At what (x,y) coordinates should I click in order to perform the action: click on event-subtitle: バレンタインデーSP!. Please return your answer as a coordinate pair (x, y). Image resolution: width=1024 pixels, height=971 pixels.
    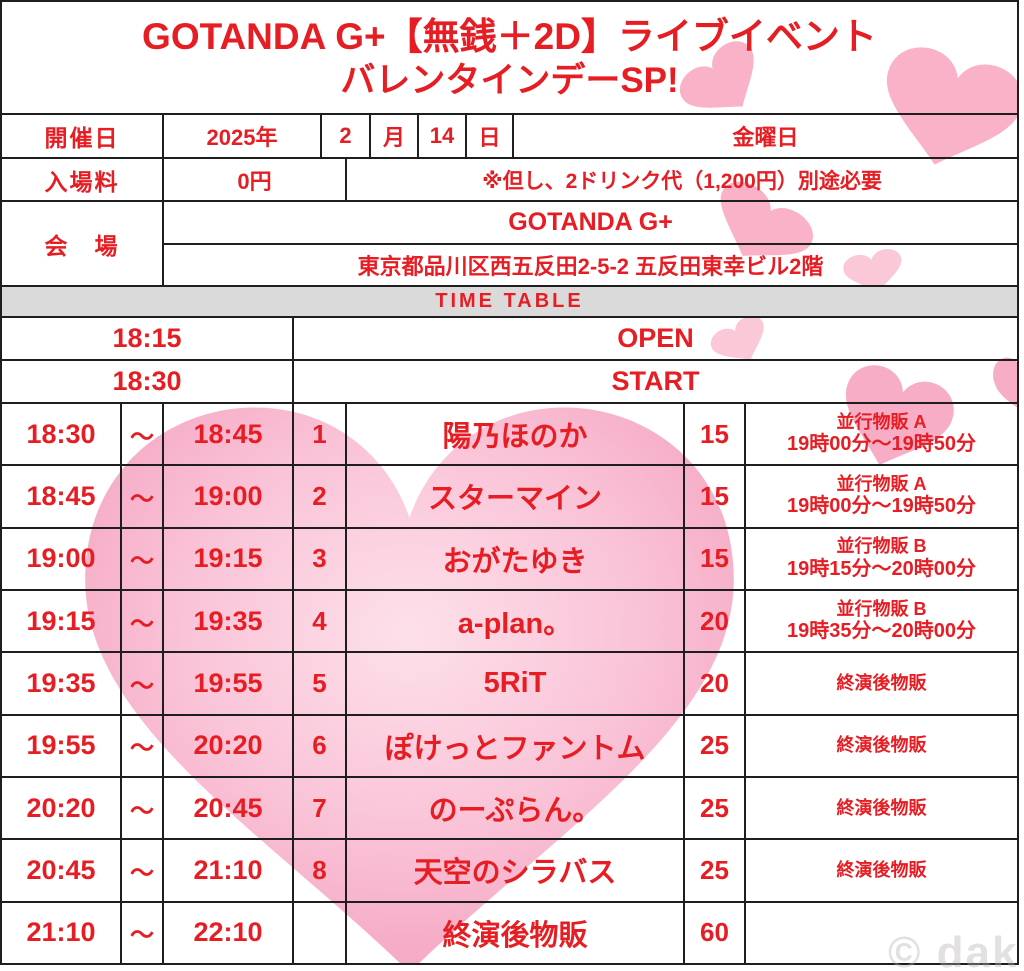
    Looking at the image, I should click on (509, 80).